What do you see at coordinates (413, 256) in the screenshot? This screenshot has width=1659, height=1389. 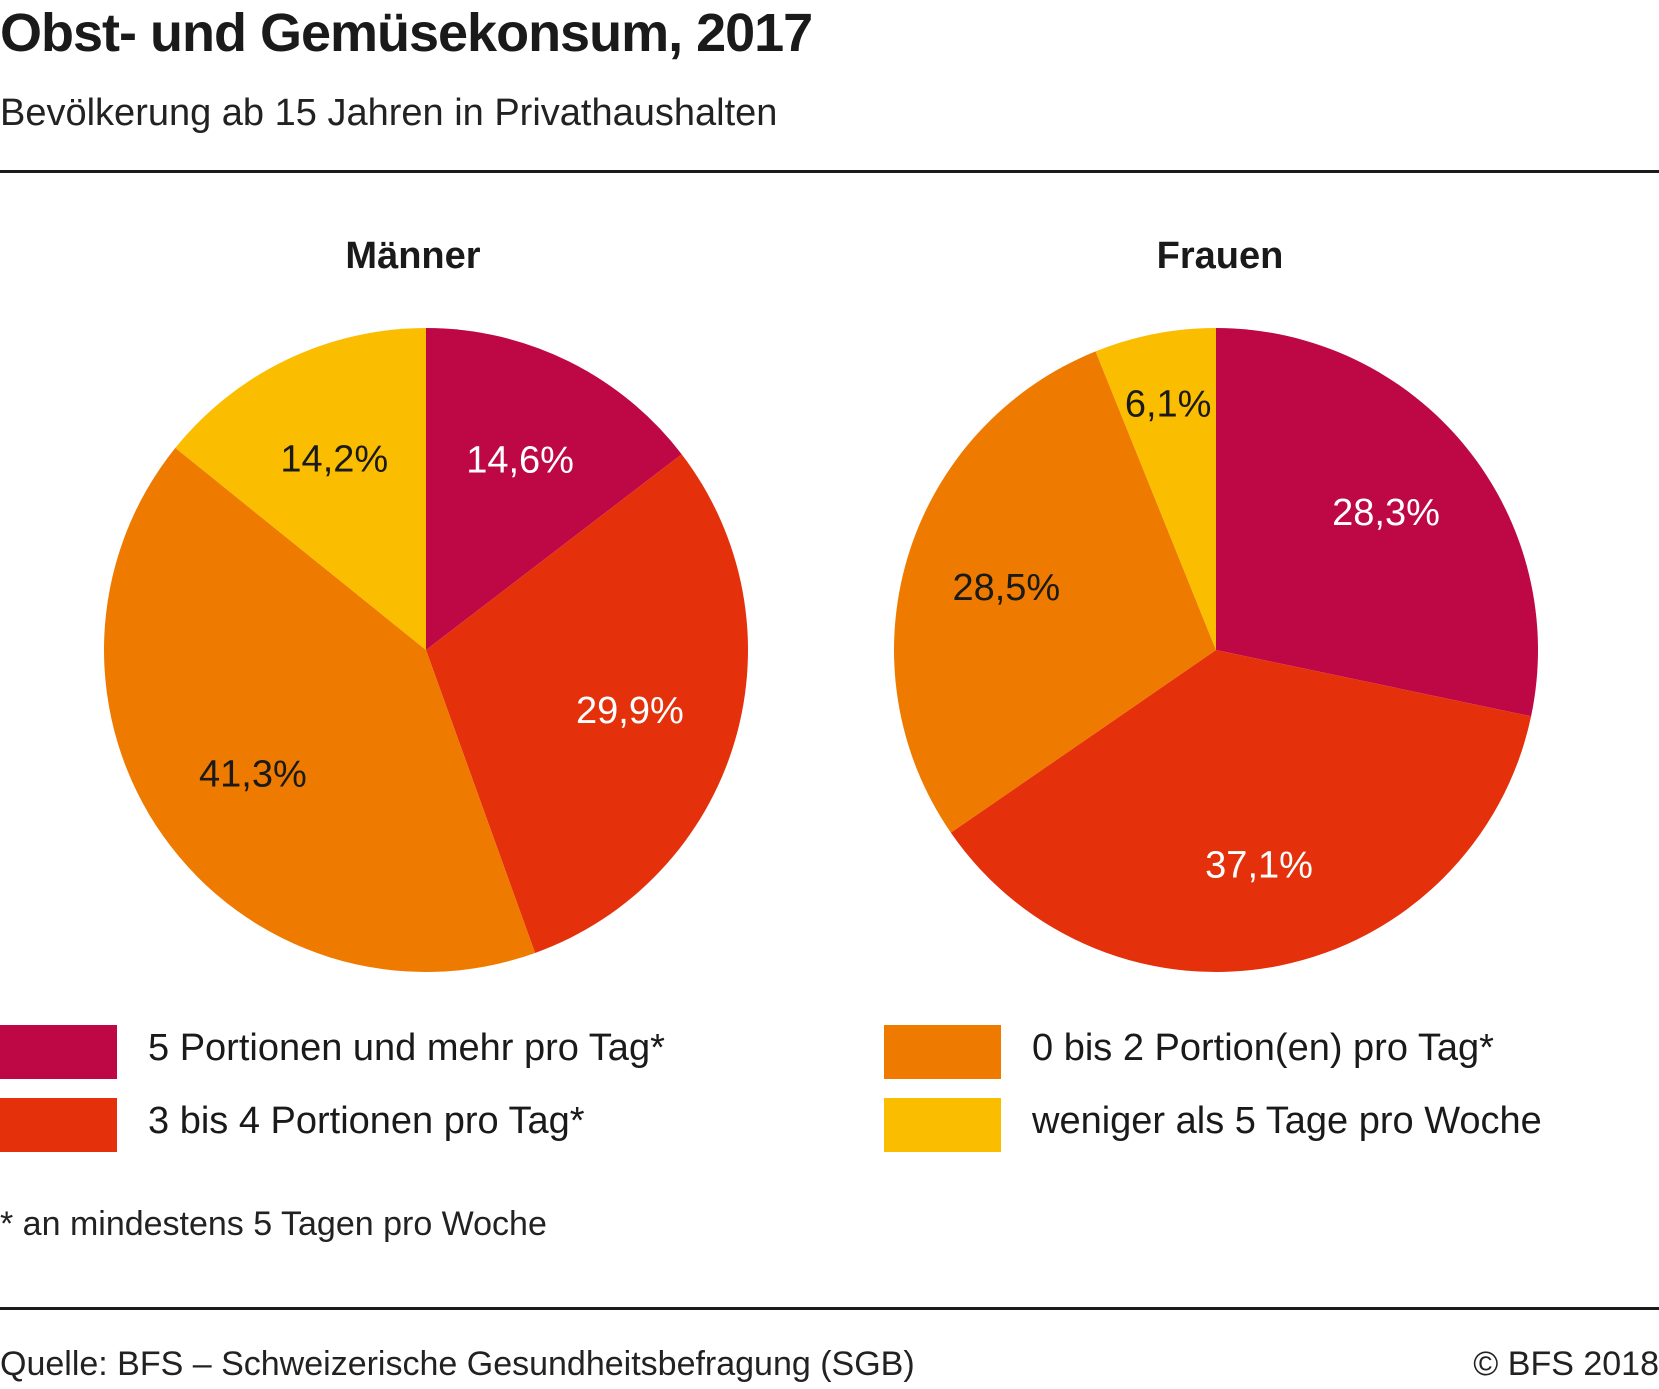 I see `pie-title-maenner: Männer` at bounding box center [413, 256].